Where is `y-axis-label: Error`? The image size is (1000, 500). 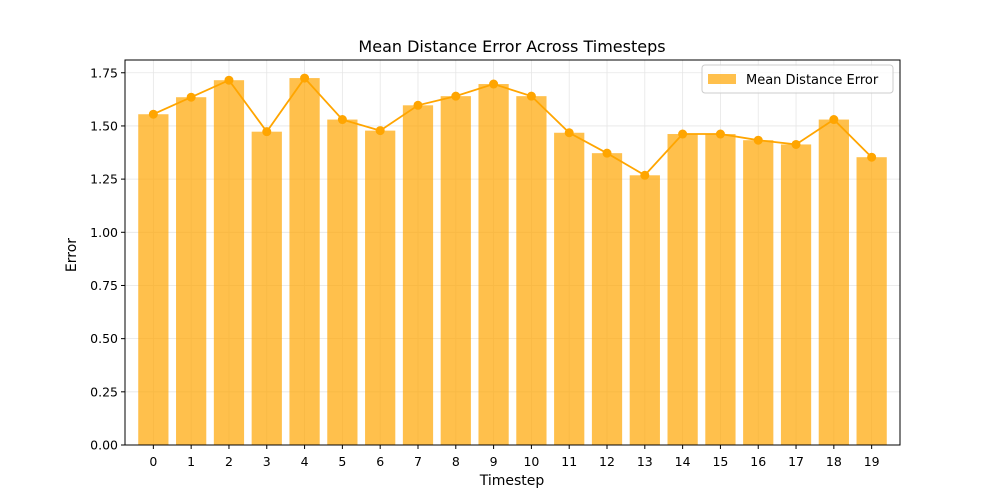 y-axis-label: Error is located at coordinates (72, 255).